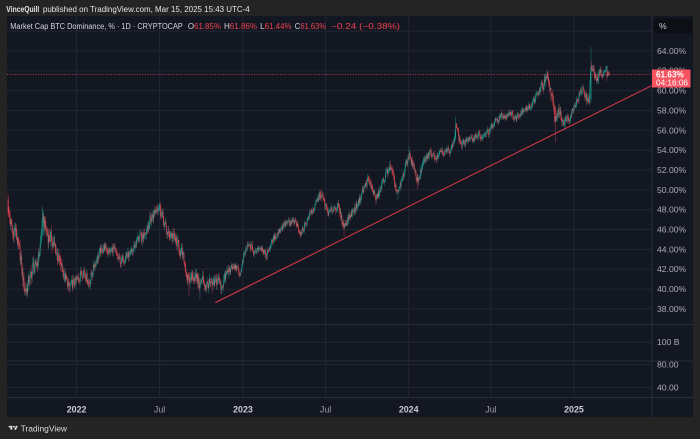  Describe the element at coordinates (668, 387) in the screenshot. I see `svg-text: 40.00` at that location.